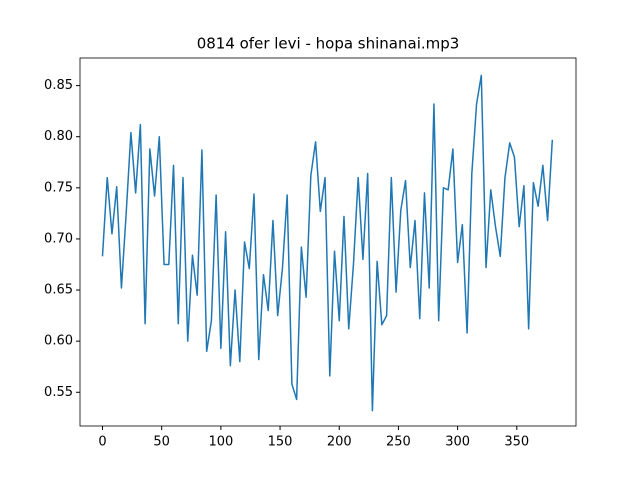  Describe the element at coordinates (339, 442) in the screenshot. I see `x-tick-label: 200` at that location.